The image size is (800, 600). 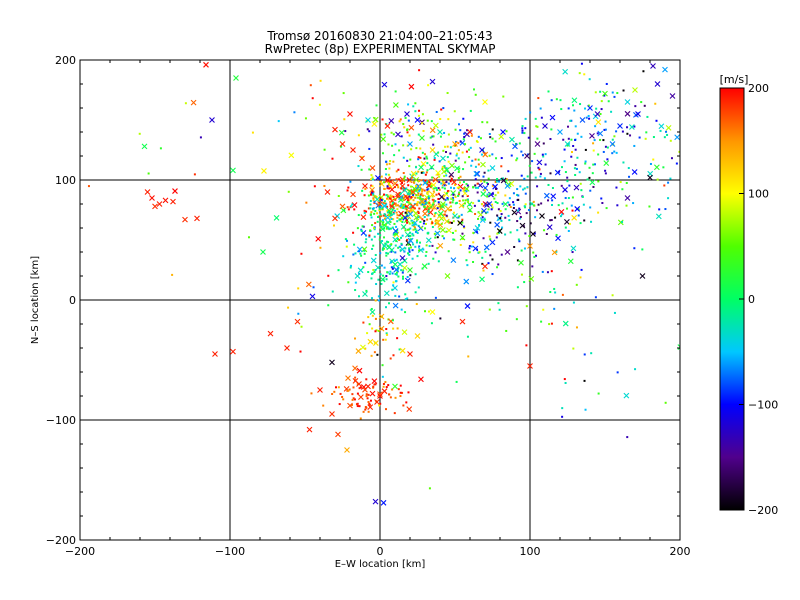 I want to click on y-tick-label: 200, so click(x=65, y=60).